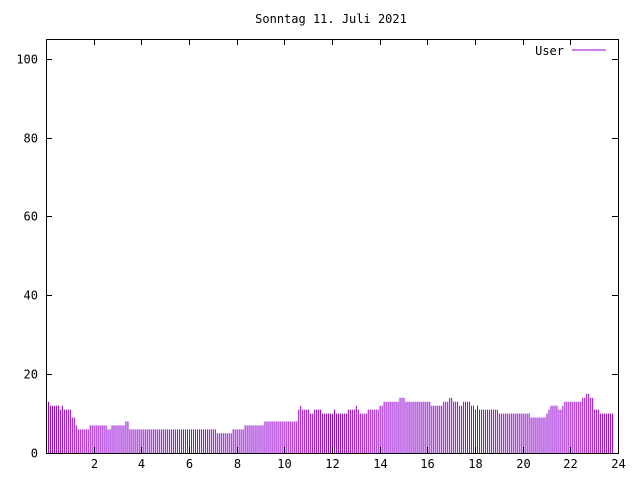 This screenshot has width=640, height=480. Describe the element at coordinates (330, 423) in the screenshot. I see `bar-series` at that location.